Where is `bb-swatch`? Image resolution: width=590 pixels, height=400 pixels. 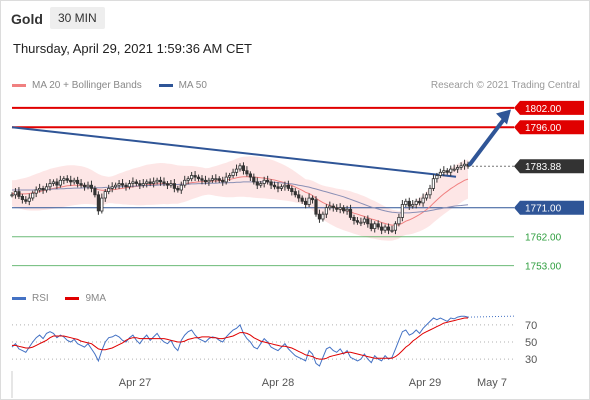 bb-swatch is located at coordinates (19, 85).